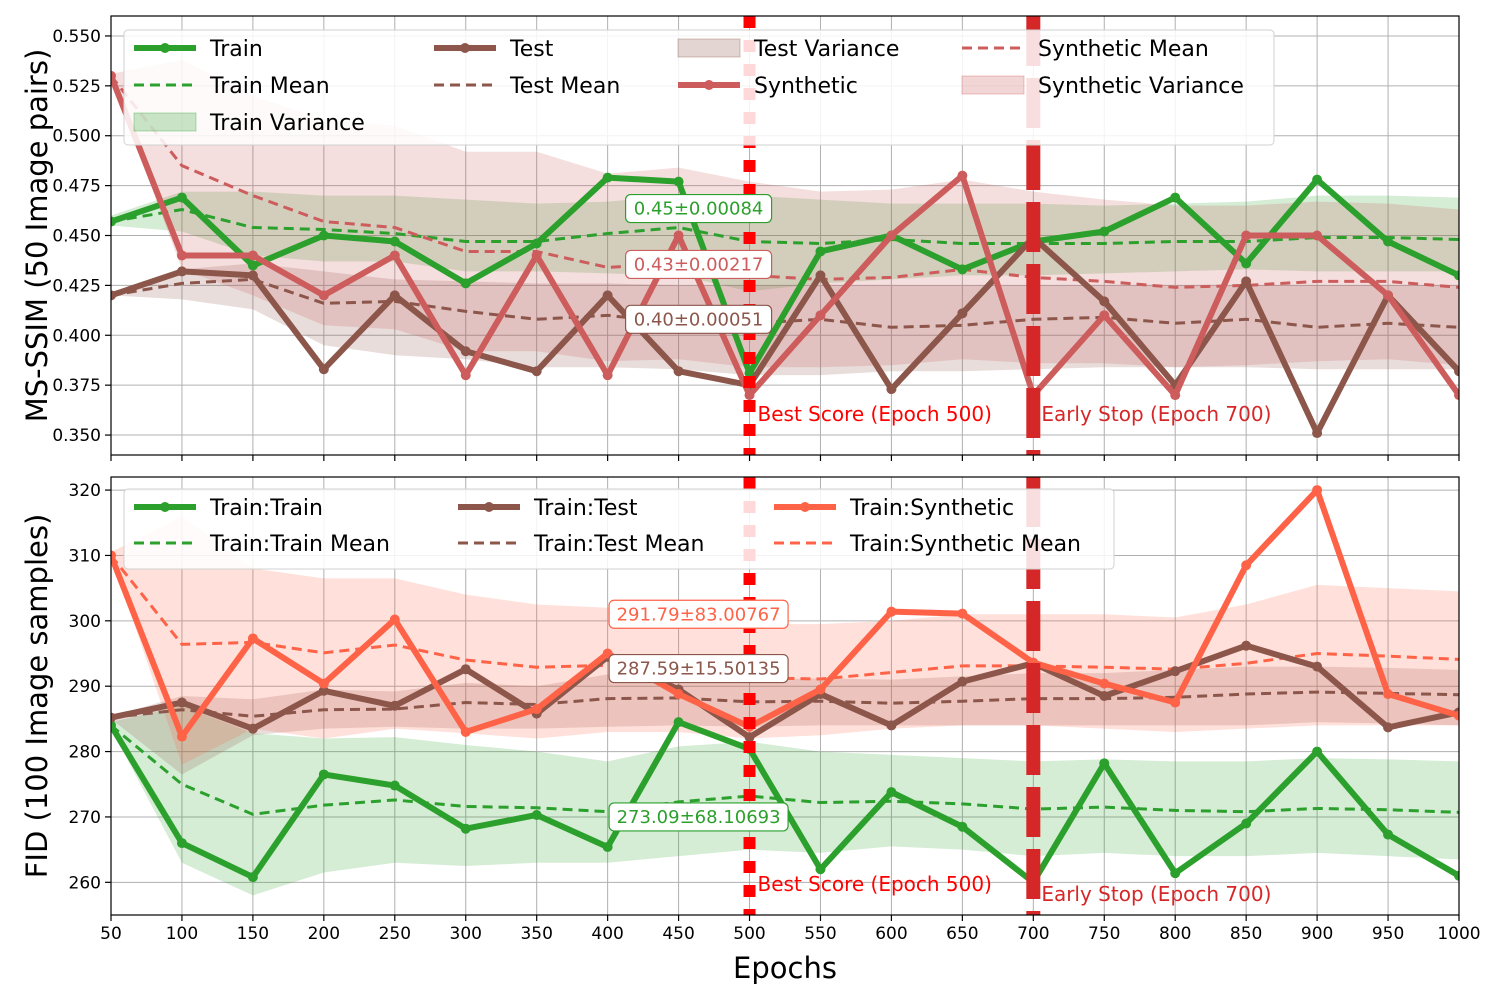 Image resolution: width=1500 pixels, height=1000 pixels. Describe the element at coordinates (1156, 894) in the screenshot. I see `early-stop-label: Early Stop (Epoch 700)` at that location.